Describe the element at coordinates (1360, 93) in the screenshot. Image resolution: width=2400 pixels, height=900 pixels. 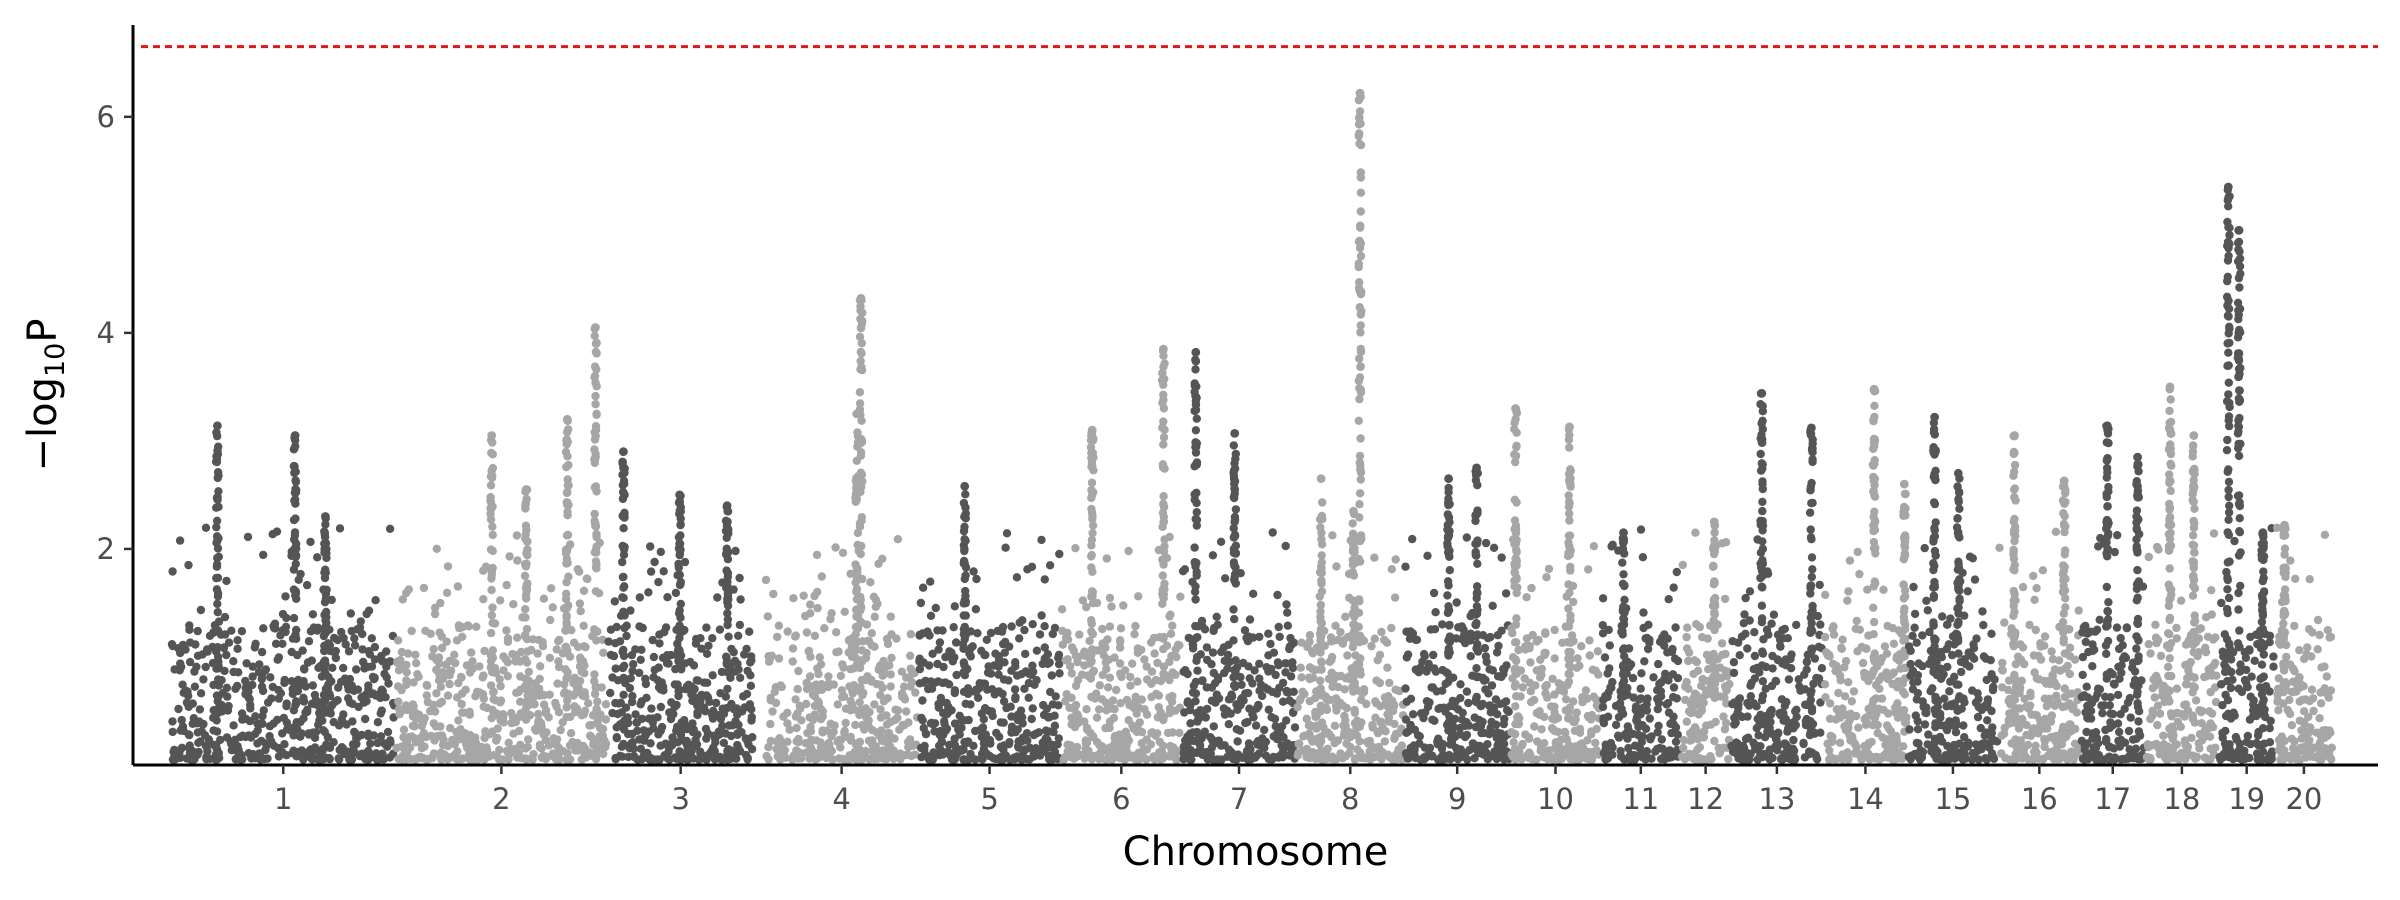
I see `peak-point` at that location.